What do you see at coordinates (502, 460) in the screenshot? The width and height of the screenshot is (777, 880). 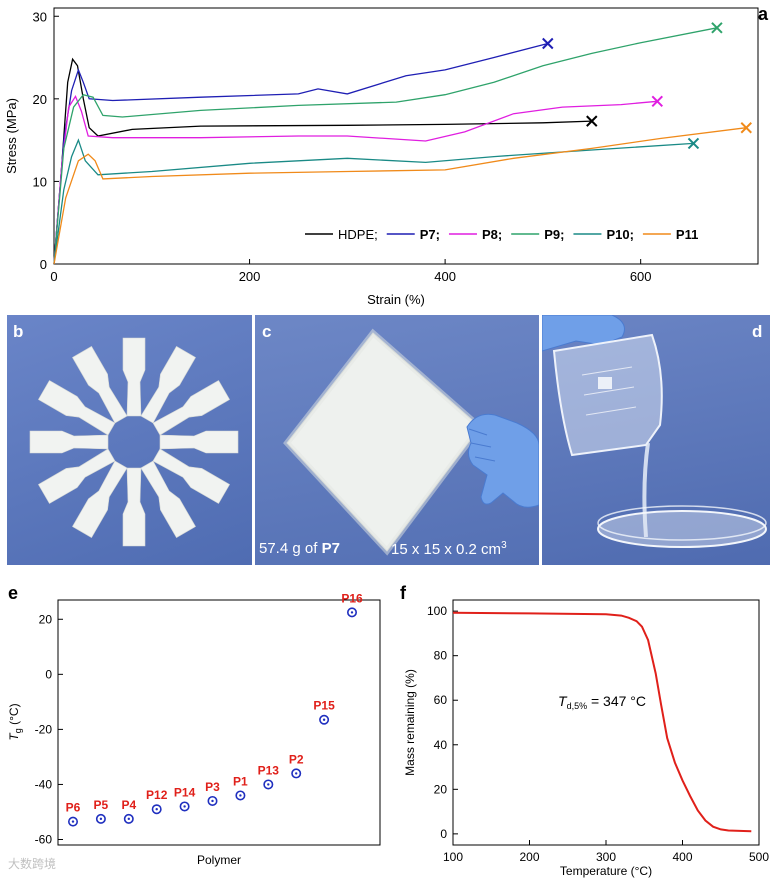 I see `gloved-hand-icon` at bounding box center [502, 460].